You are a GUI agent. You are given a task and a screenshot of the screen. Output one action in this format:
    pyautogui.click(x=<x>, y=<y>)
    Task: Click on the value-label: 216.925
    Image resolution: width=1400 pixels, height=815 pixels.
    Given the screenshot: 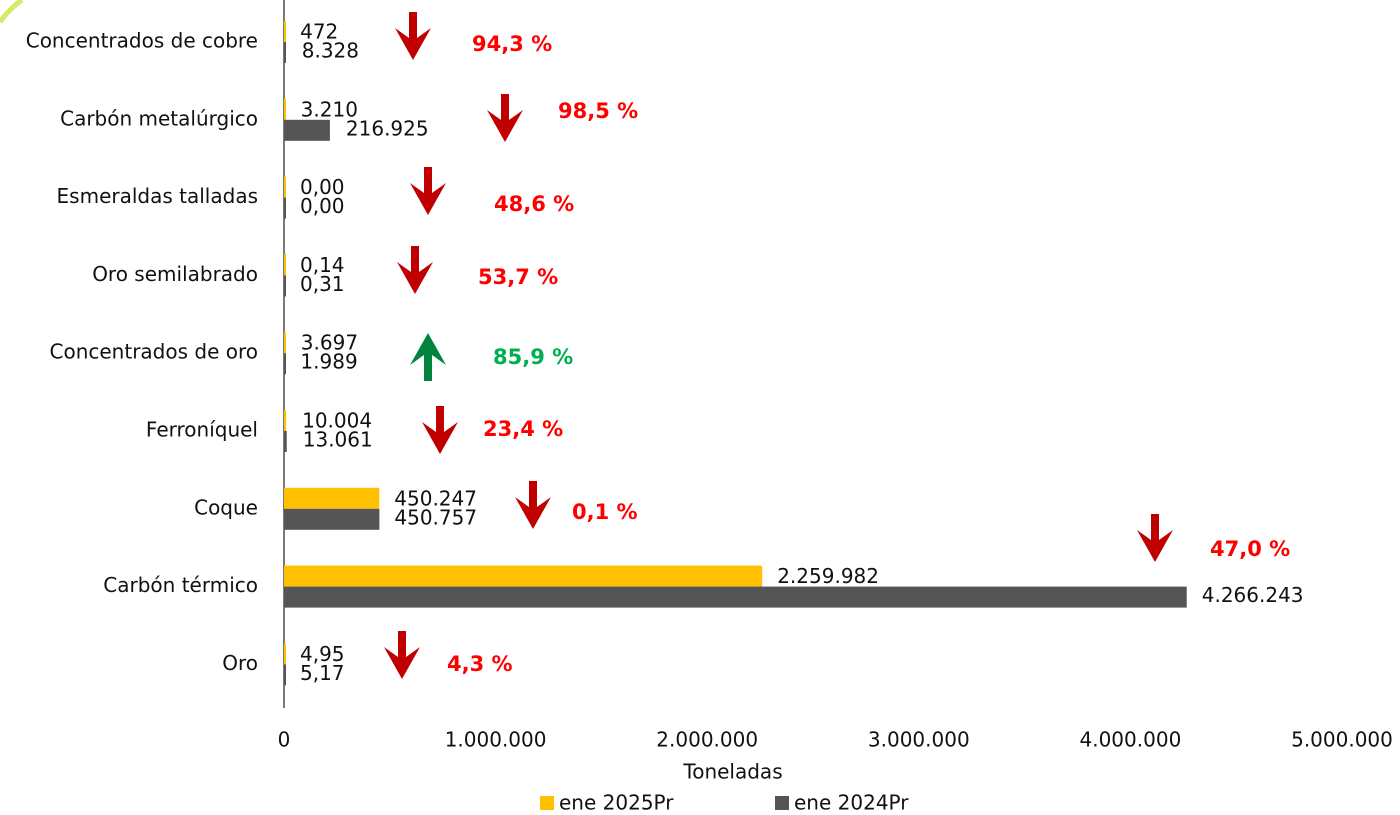 What is the action you would take?
    pyautogui.click(x=387, y=128)
    